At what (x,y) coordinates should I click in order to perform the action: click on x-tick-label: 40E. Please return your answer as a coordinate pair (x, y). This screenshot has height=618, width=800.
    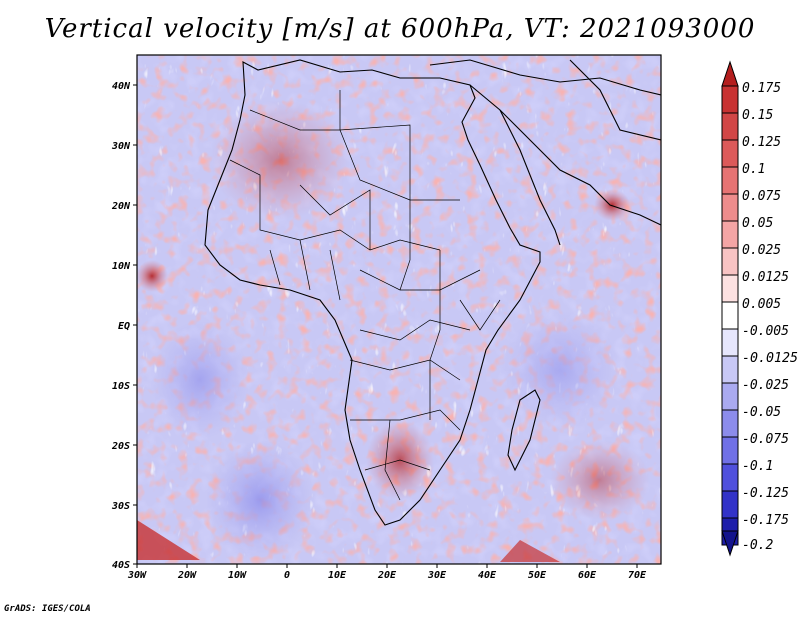
    Looking at the image, I should click on (487, 575).